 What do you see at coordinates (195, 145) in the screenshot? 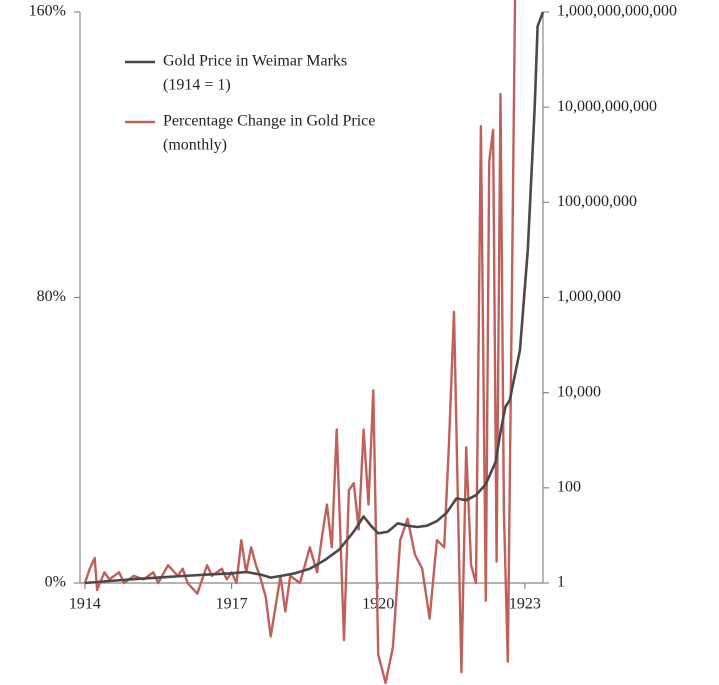
I see `legend-label: (monthly)` at bounding box center [195, 145].